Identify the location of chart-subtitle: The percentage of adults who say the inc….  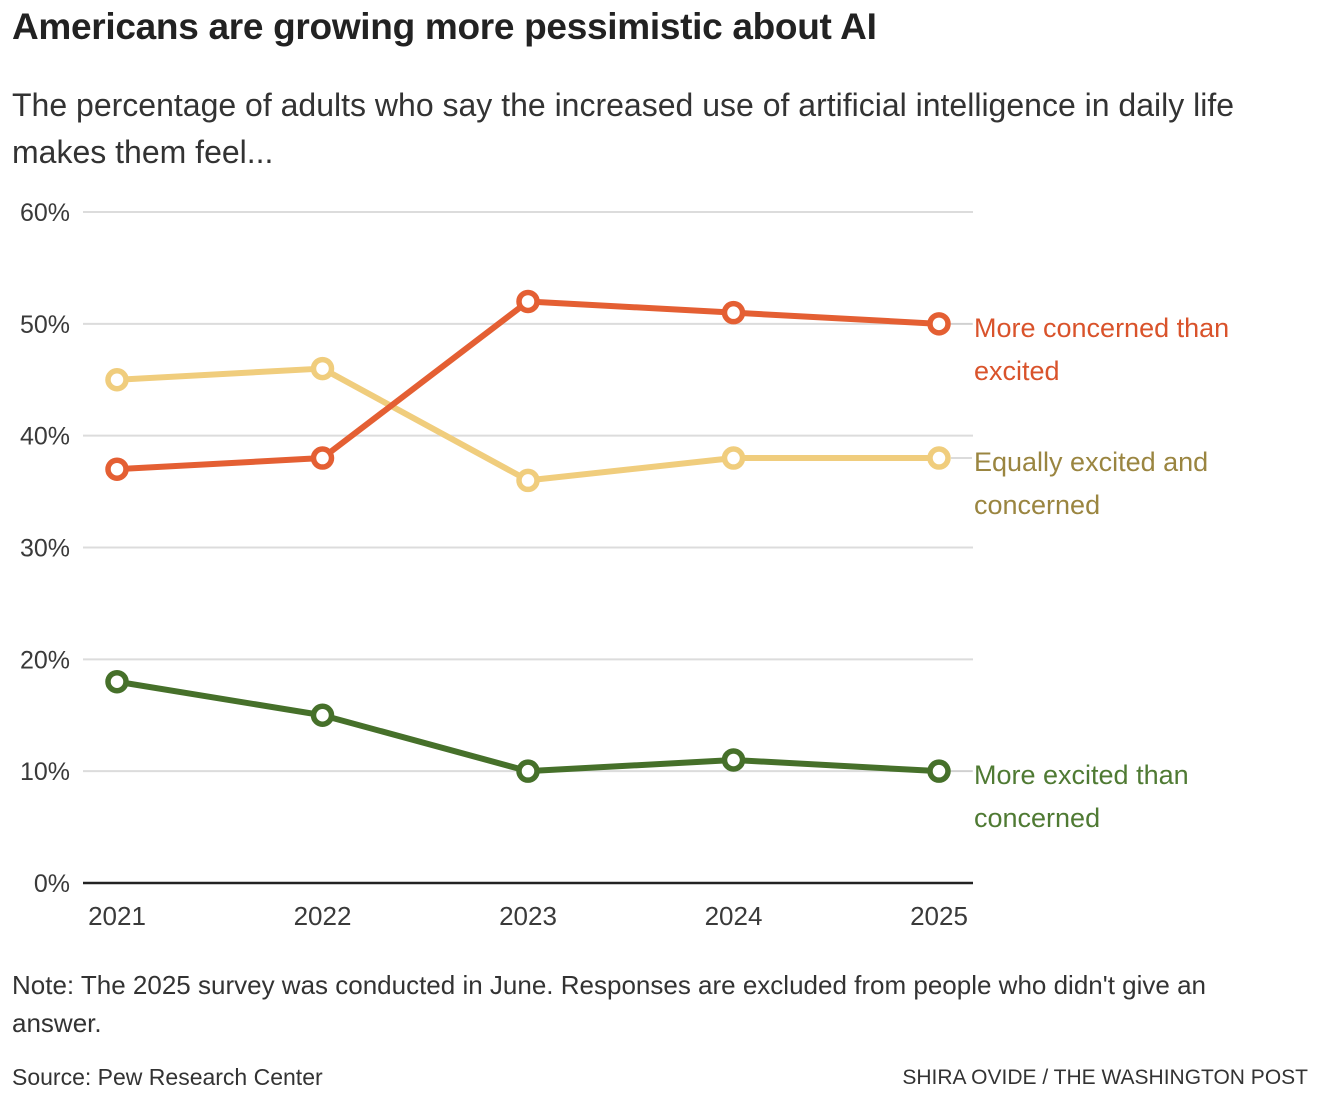
(623, 128).